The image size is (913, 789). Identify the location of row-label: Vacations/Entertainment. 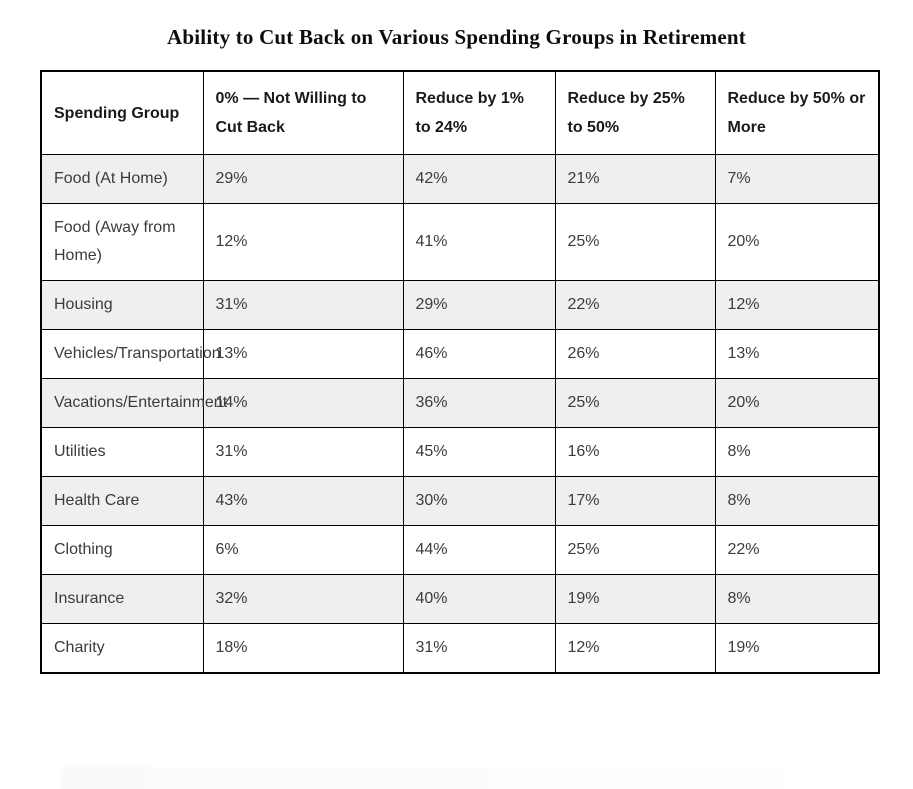
(133, 403).